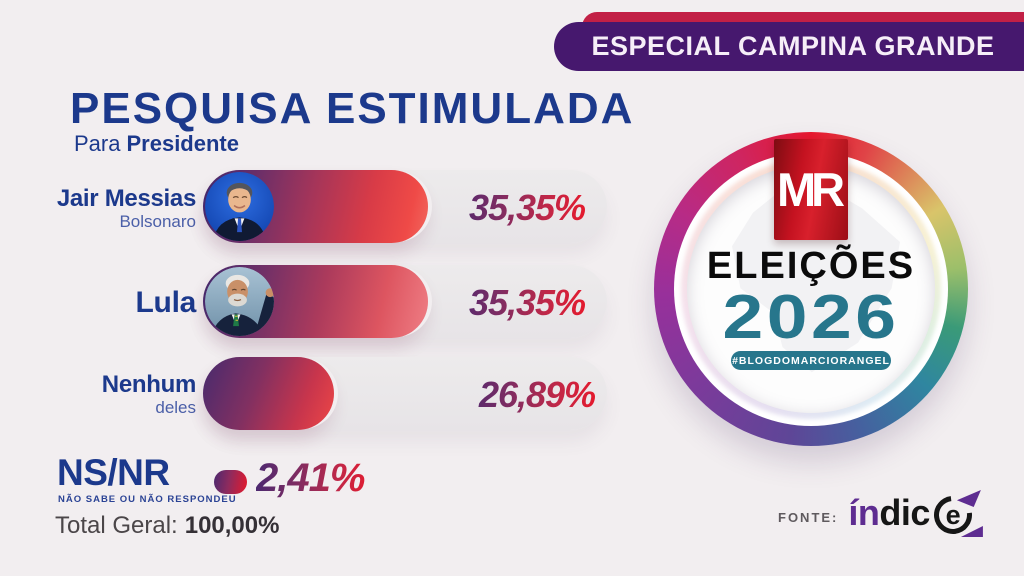  What do you see at coordinates (166, 302) in the screenshot?
I see `candidate-name: Lula` at bounding box center [166, 302].